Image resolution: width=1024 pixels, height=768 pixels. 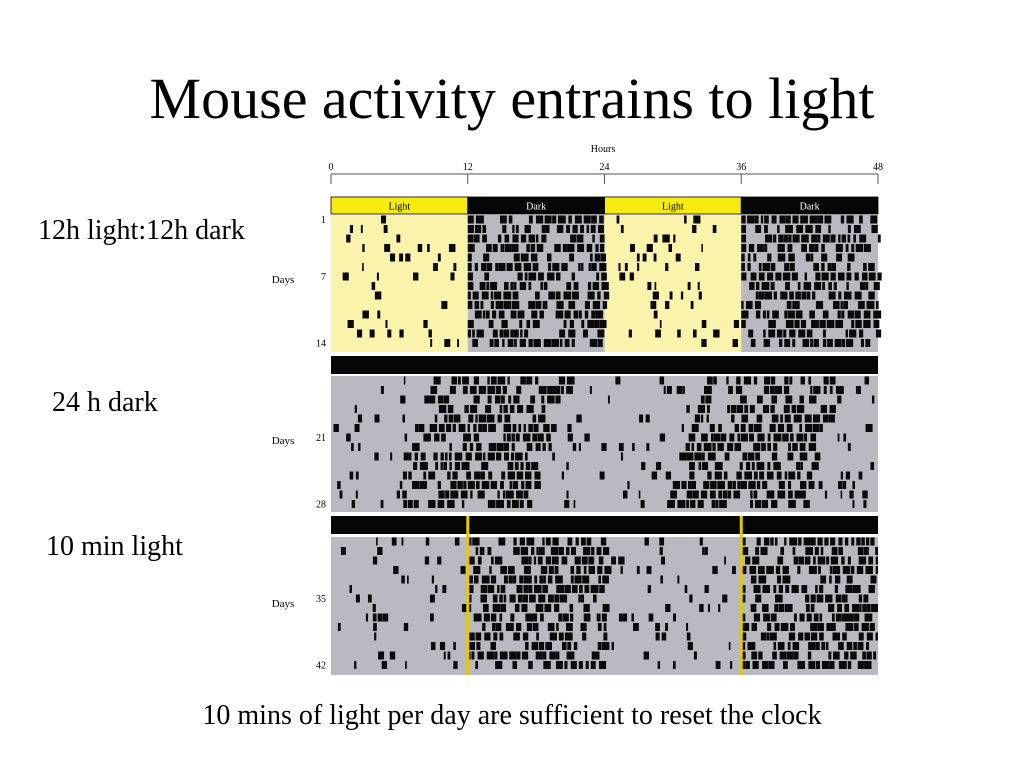 What do you see at coordinates (283, 604) in the screenshot?
I see `y-axis-title-3: Days` at bounding box center [283, 604].